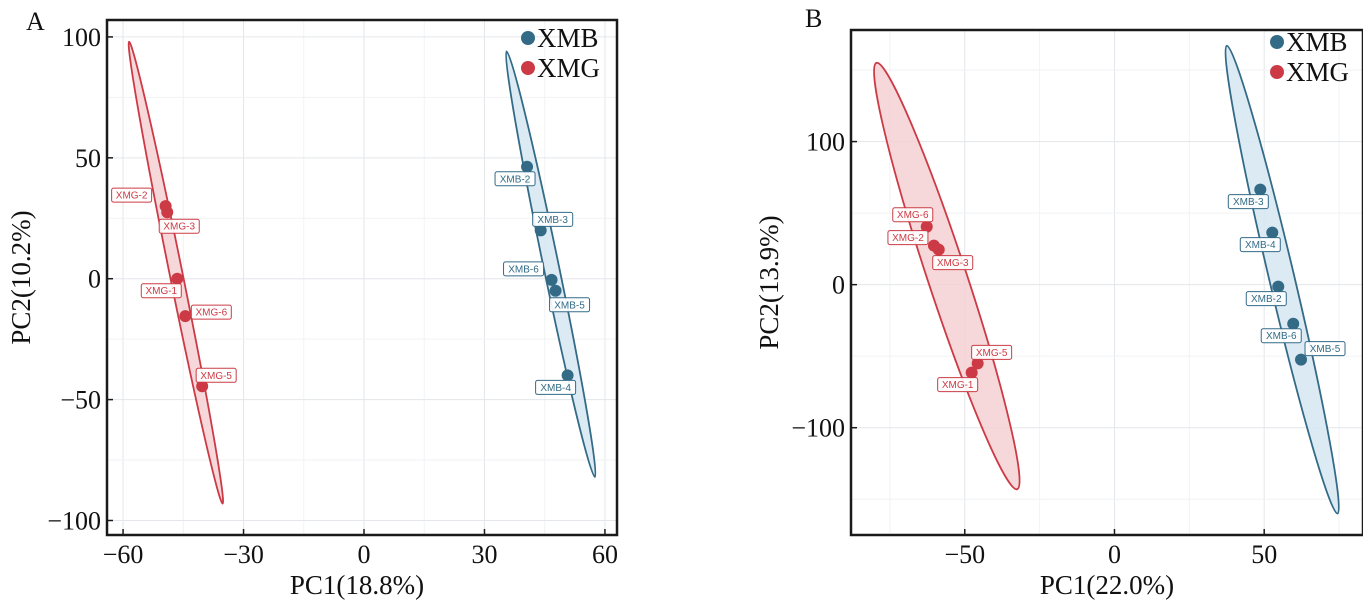 The width and height of the screenshot is (1363, 608). Describe the element at coordinates (21, 277) in the screenshot. I see `y-axis-title: PC2(10.2%)` at that location.